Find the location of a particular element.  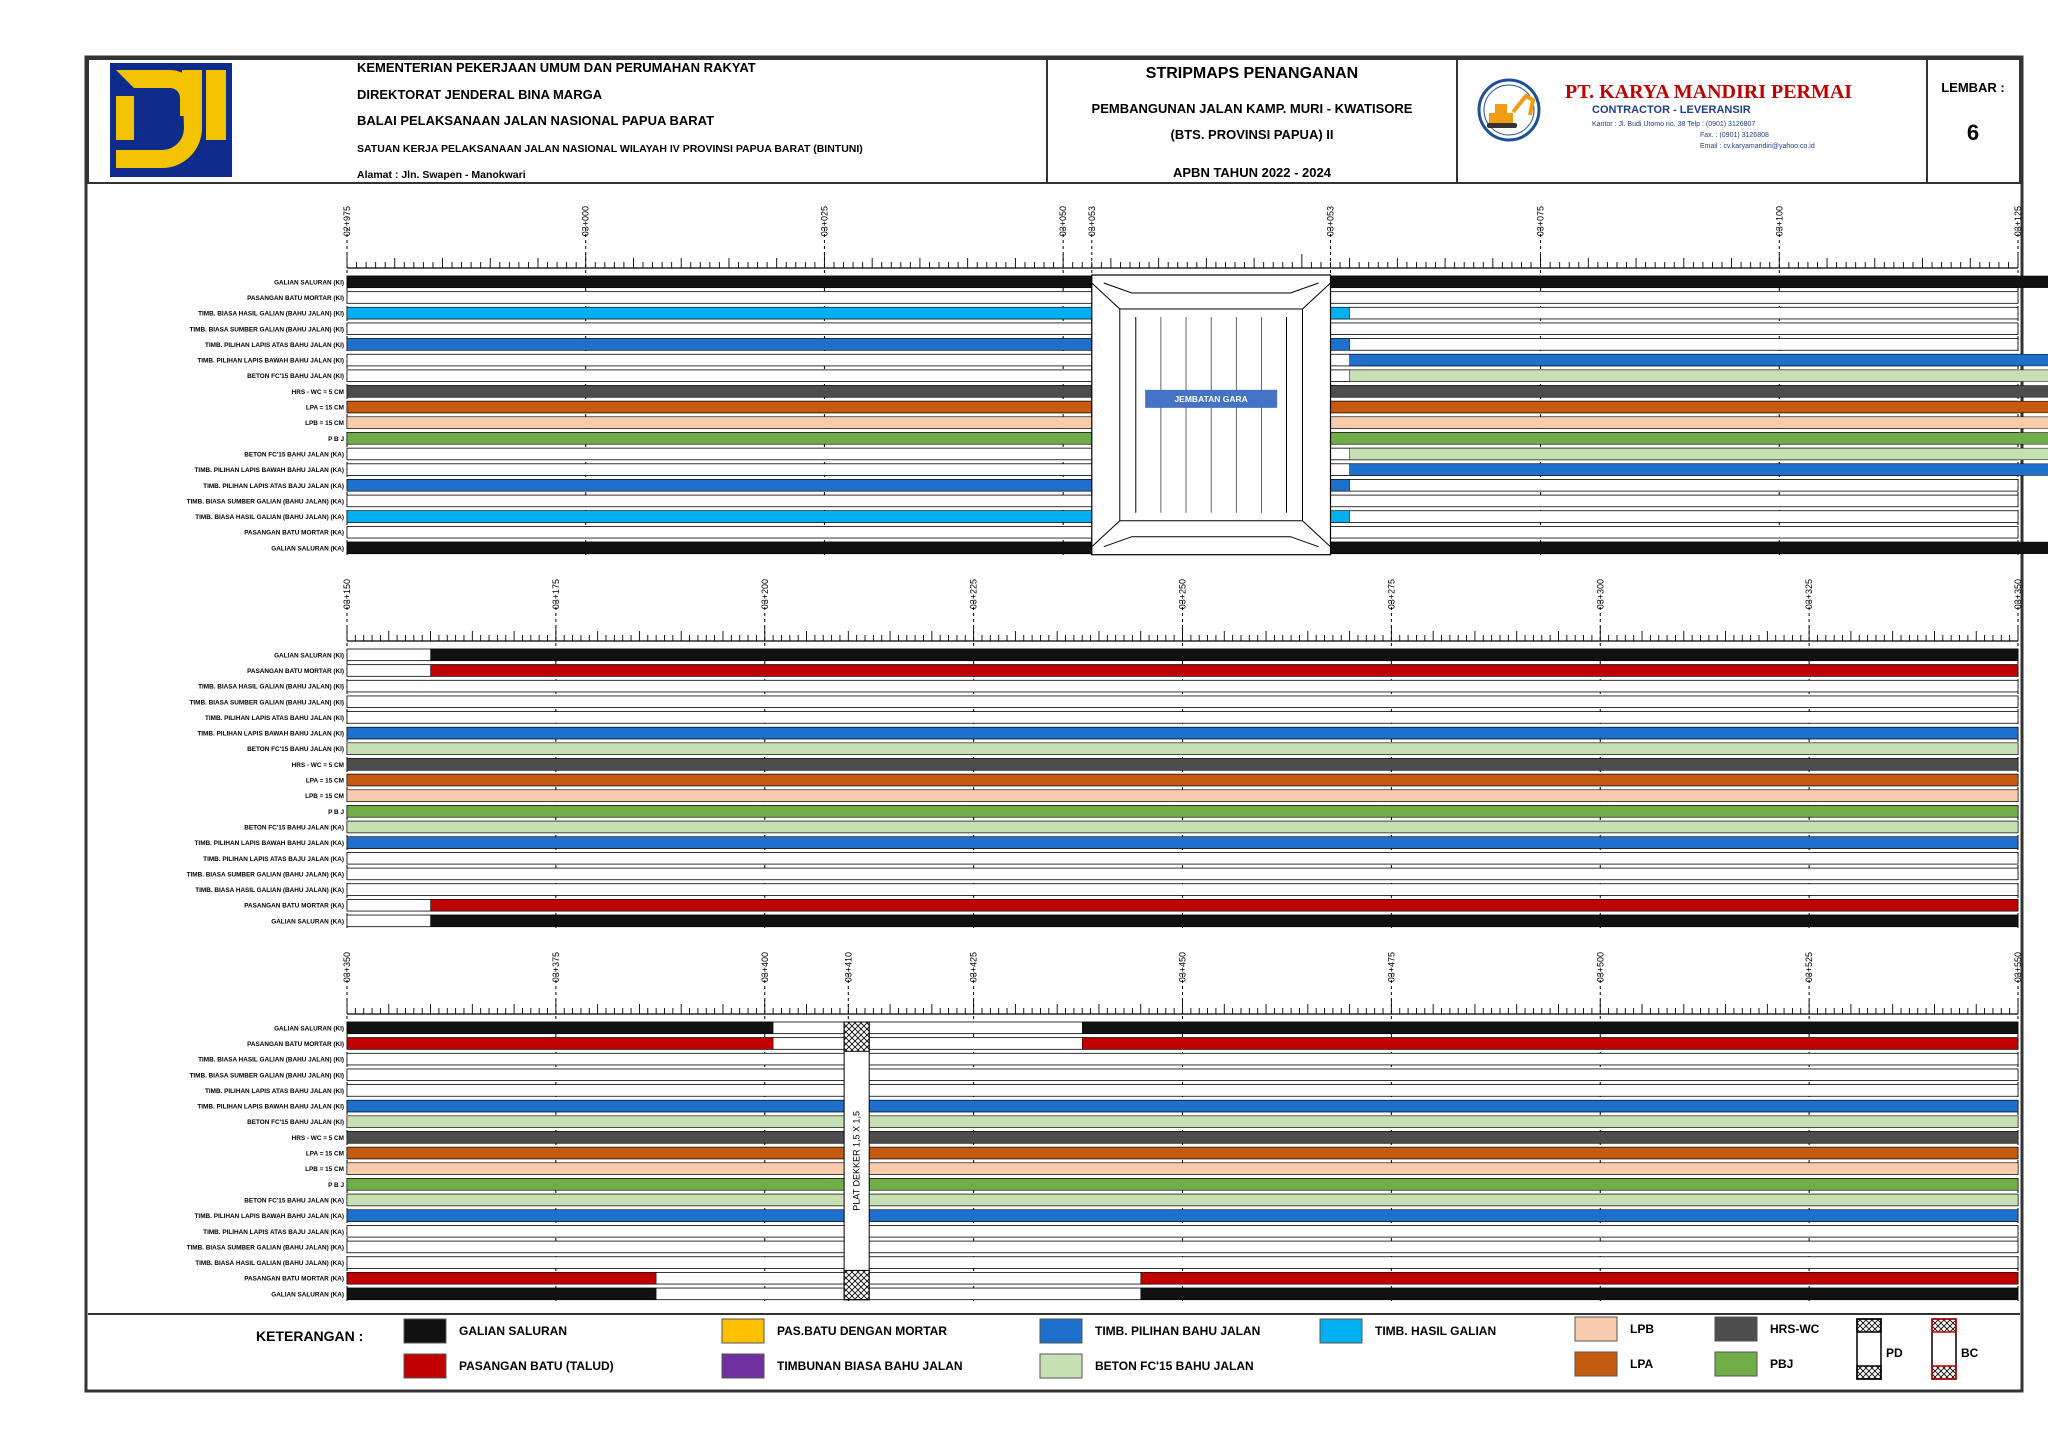

legend-label: LPB is located at coordinates (1642, 1329).